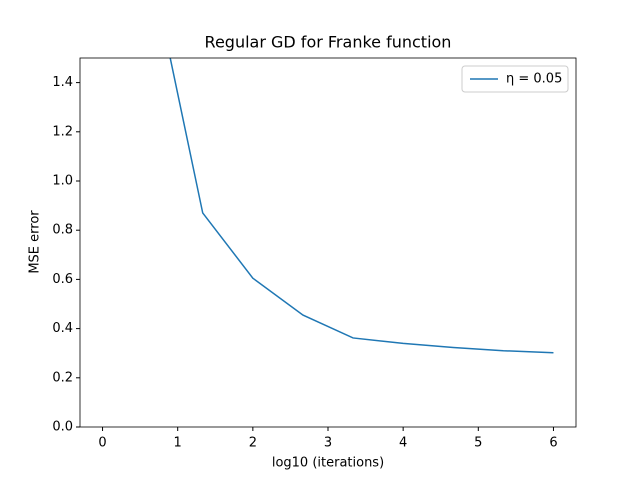  Describe the element at coordinates (534, 79) in the screenshot. I see `legend-label: η = 0.05` at that location.